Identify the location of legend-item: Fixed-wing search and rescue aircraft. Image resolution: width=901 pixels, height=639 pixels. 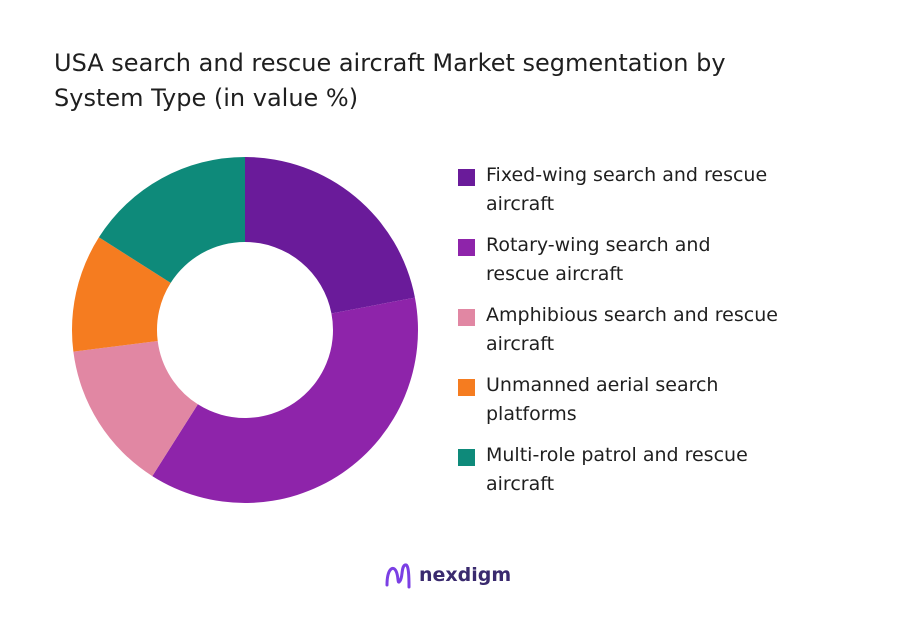
(658, 196).